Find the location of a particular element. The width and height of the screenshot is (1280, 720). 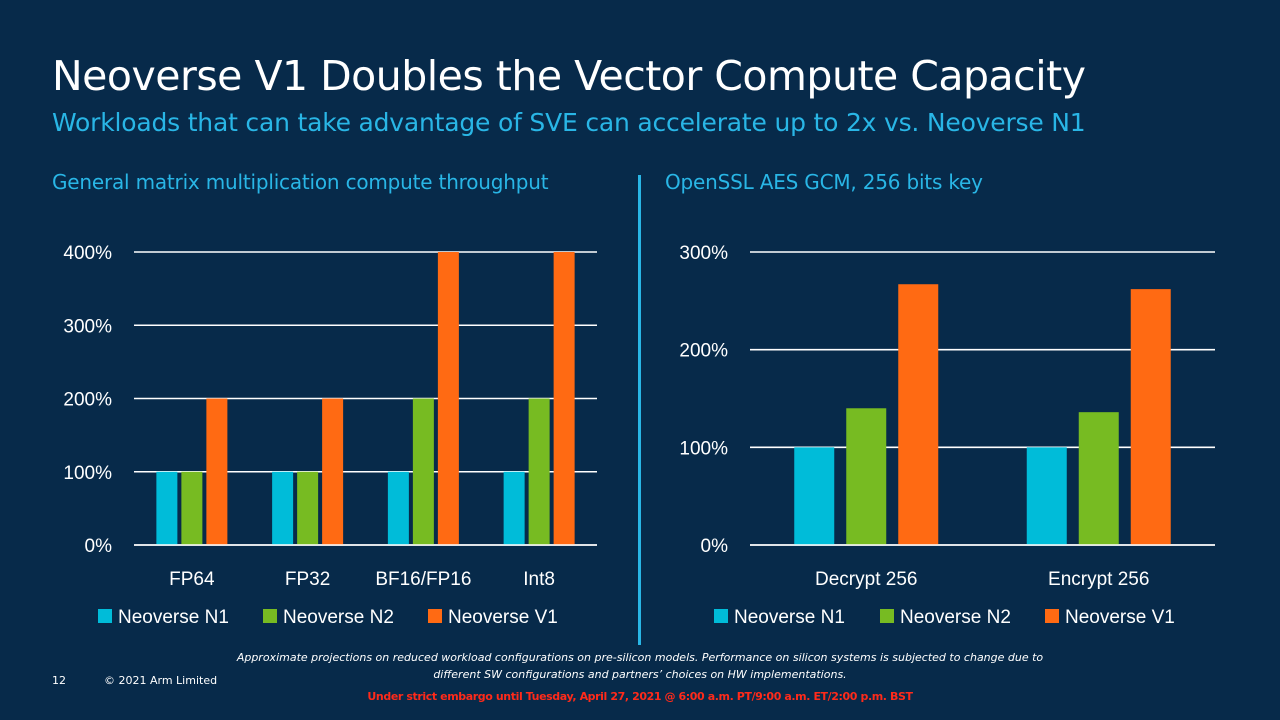

copyright: © 2021 Arm Limited is located at coordinates (161, 680).